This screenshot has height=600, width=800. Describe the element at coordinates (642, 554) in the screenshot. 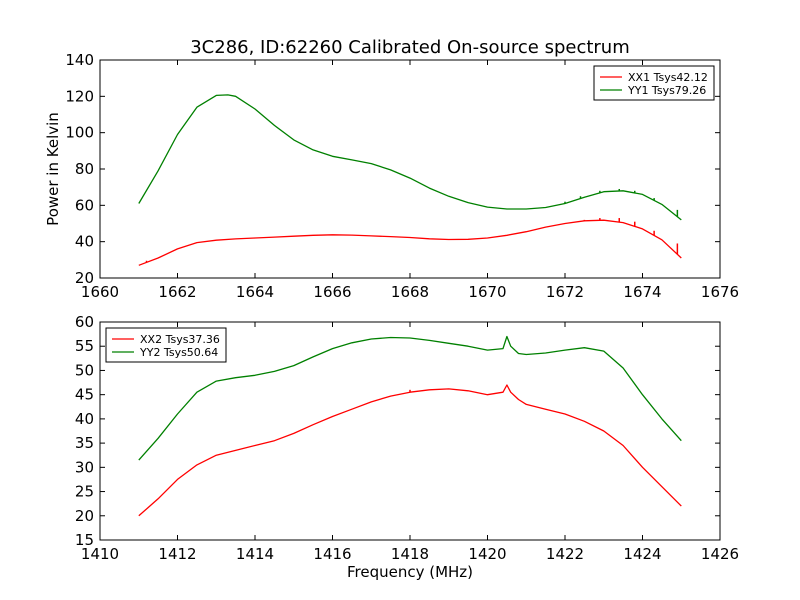

I see `x-tick-label: 1424` at that location.